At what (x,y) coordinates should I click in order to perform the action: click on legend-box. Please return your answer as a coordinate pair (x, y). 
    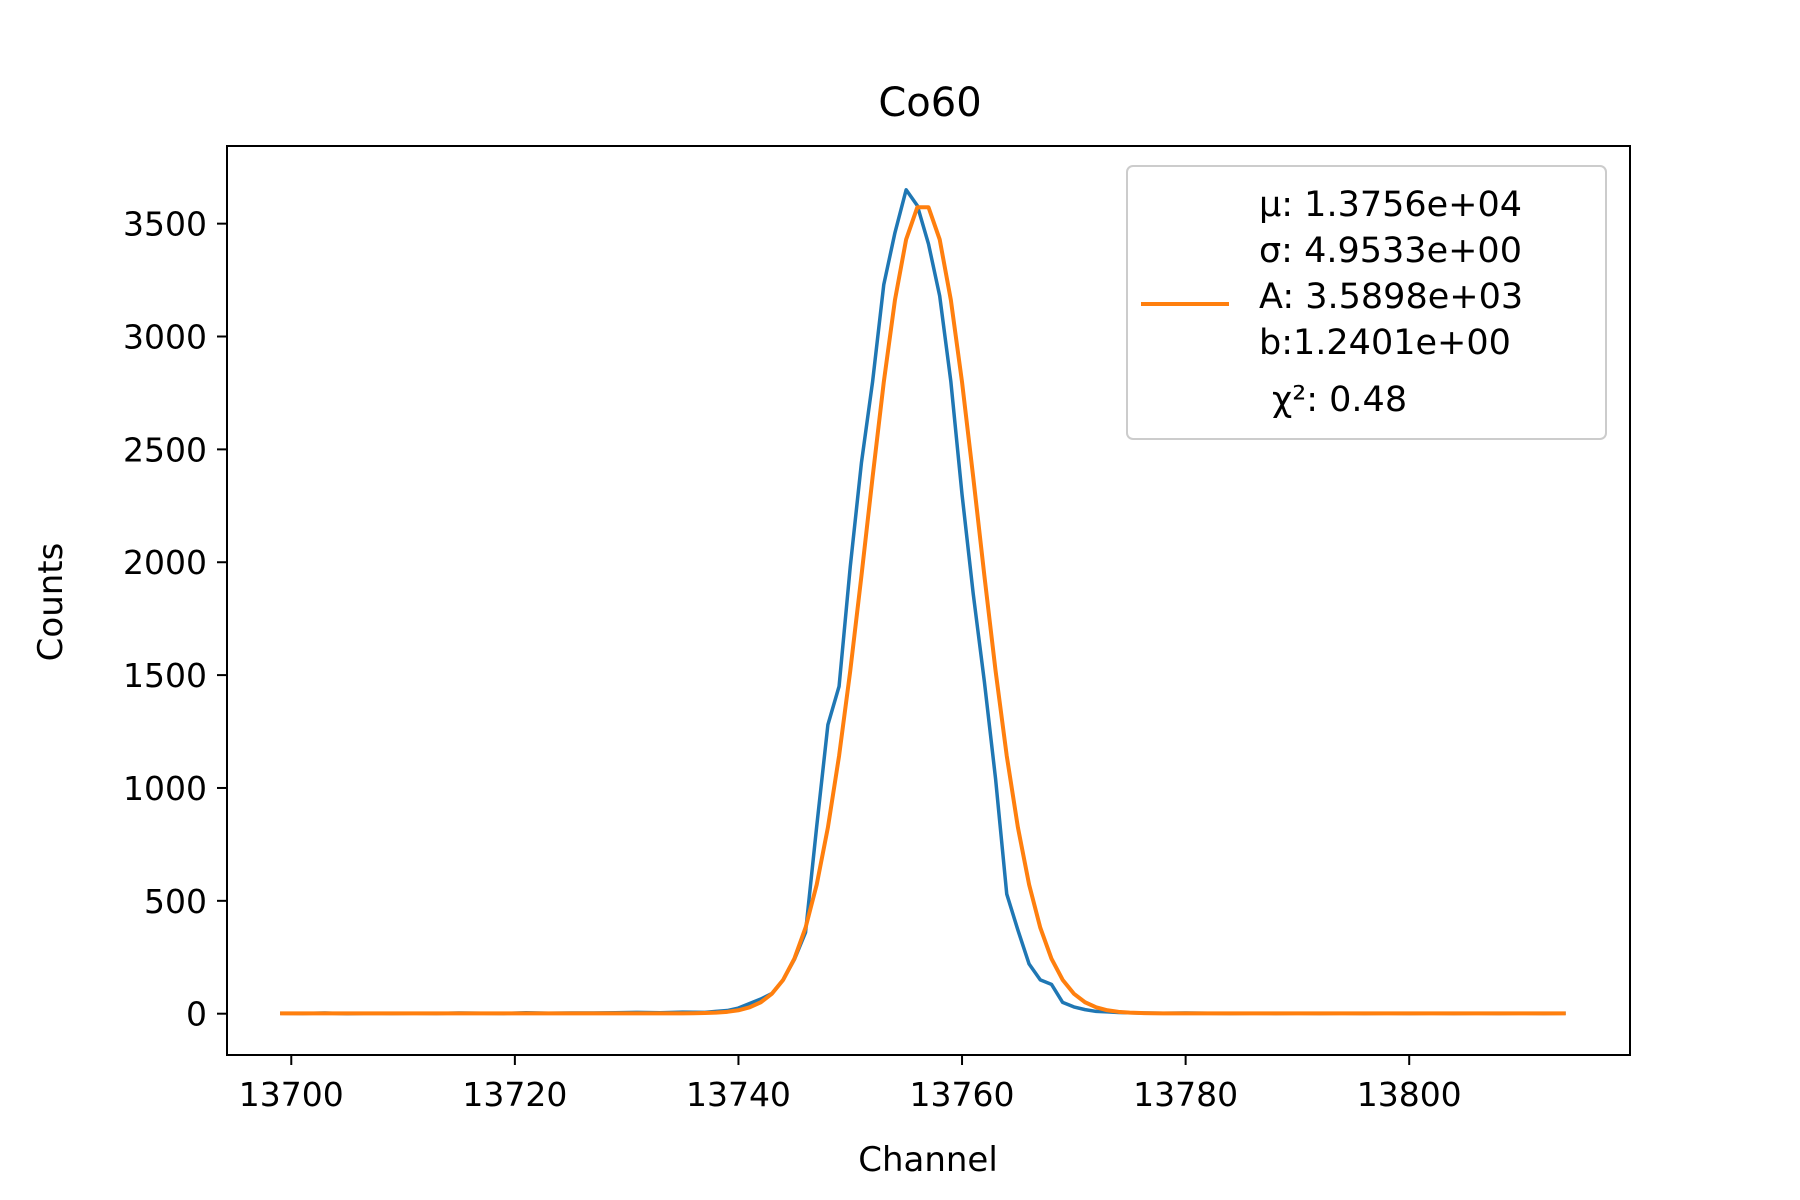
    Looking at the image, I should click on (1366, 302).